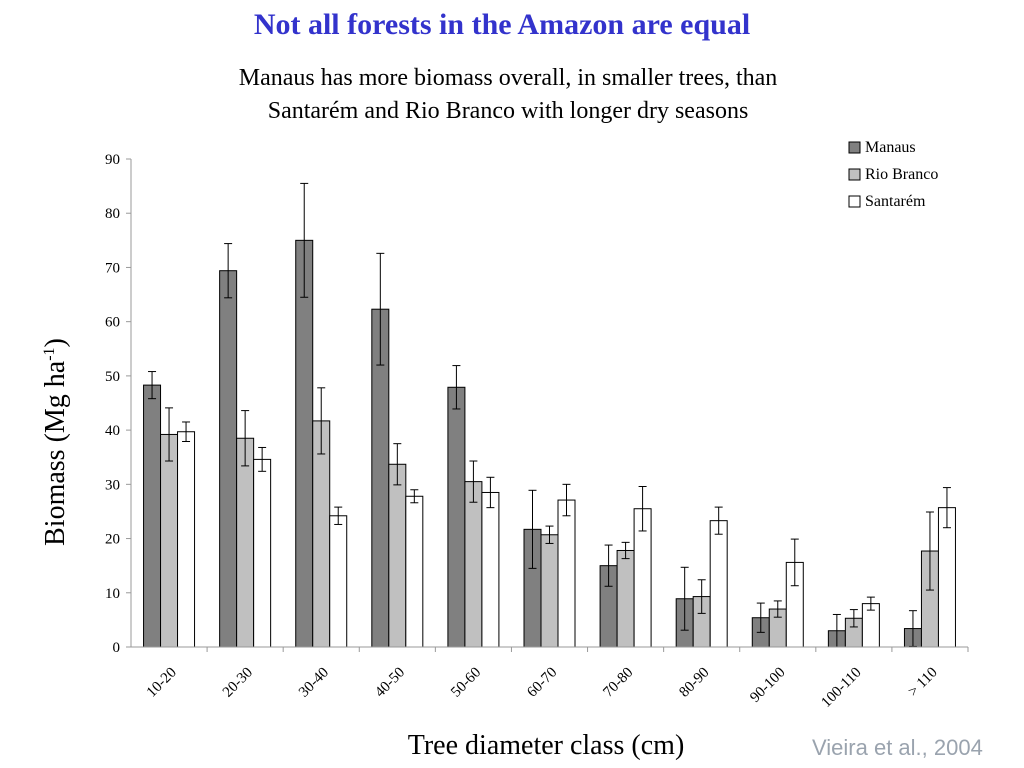 Image resolution: width=1024 pixels, height=768 pixels. Describe the element at coordinates (49, 353) in the screenshot. I see `y-axis-title-sup: -1` at that location.